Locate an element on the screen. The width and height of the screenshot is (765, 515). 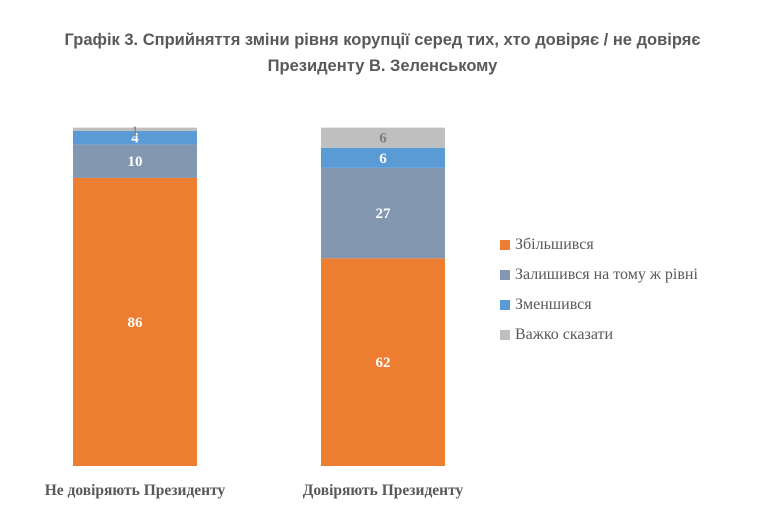
data-label-decreased-0: 4 is located at coordinates (135, 139).